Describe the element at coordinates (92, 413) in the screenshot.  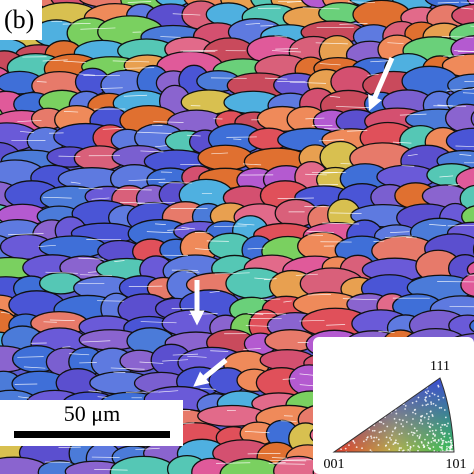
I see `scale-bar-label: 50 μm` at that location.